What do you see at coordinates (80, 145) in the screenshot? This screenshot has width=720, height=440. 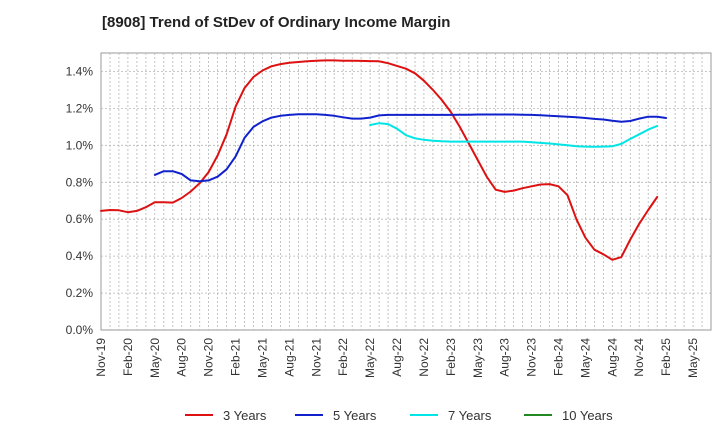 I see `y-tick-label: 1.0%` at bounding box center [80, 145].